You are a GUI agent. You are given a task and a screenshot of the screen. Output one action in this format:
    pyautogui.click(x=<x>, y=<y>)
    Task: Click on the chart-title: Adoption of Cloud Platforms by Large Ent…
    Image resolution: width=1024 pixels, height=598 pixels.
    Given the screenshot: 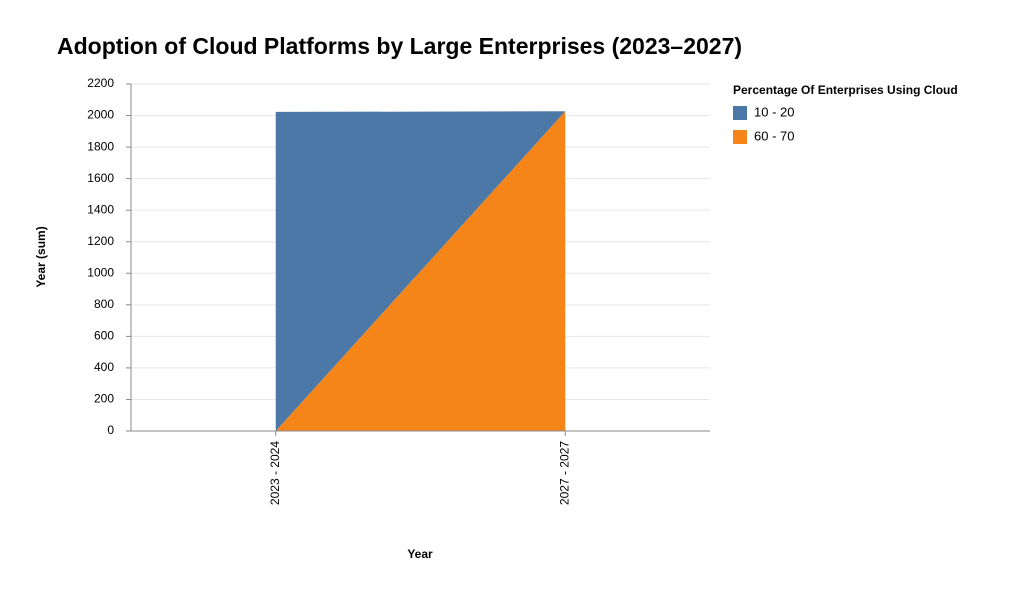 What is the action you would take?
    pyautogui.click(x=399, y=46)
    